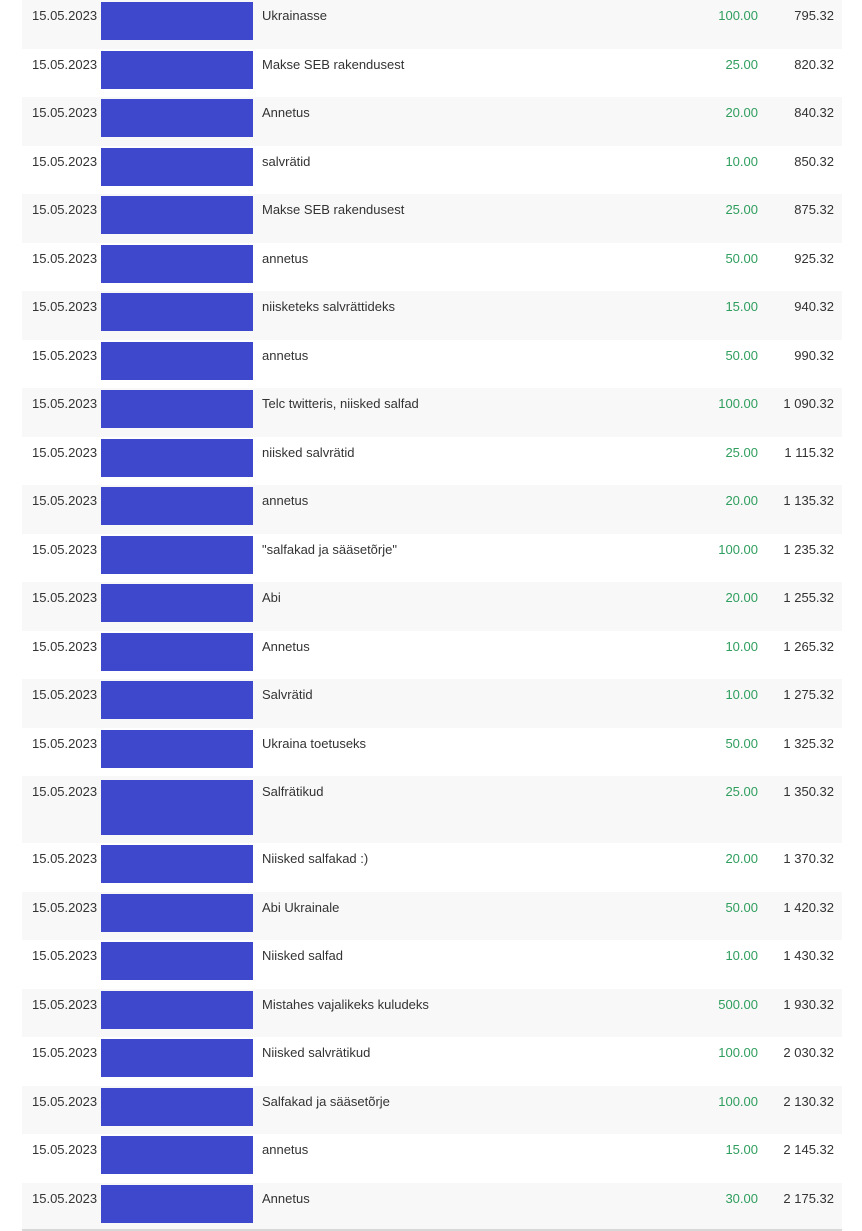  Describe the element at coordinates (814, 209) in the screenshot. I see `running-balance: 875.32` at that location.